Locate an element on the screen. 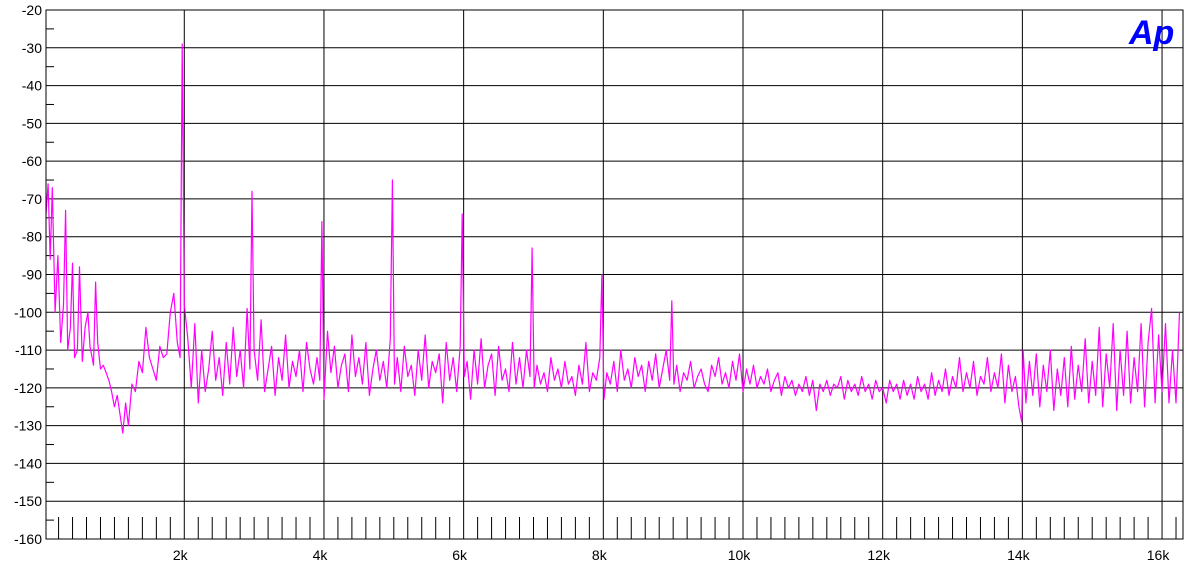 The height and width of the screenshot is (566, 1192). y-tick-label: -70 is located at coordinates (32, 199).